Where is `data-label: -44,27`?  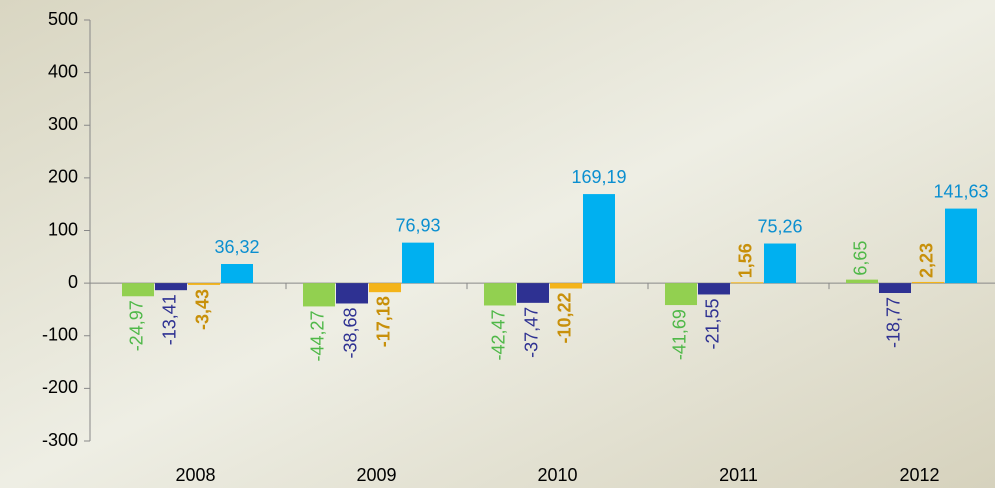 data-label: -44,27 is located at coordinates (318, 335).